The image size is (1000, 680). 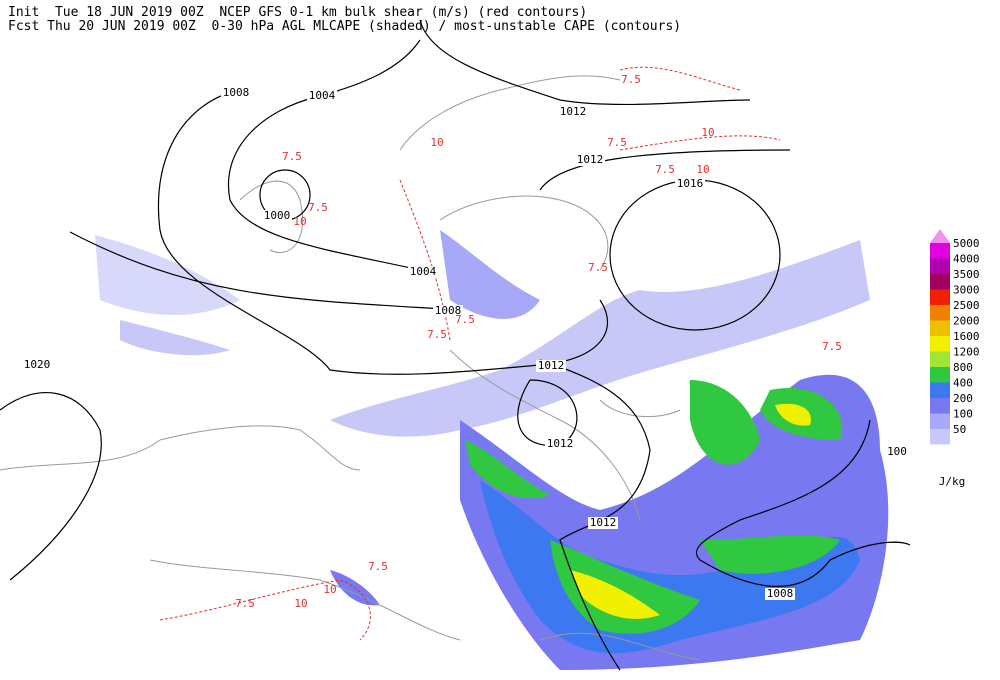 I want to click on colorbar-label: 5000, so click(x=966, y=243).